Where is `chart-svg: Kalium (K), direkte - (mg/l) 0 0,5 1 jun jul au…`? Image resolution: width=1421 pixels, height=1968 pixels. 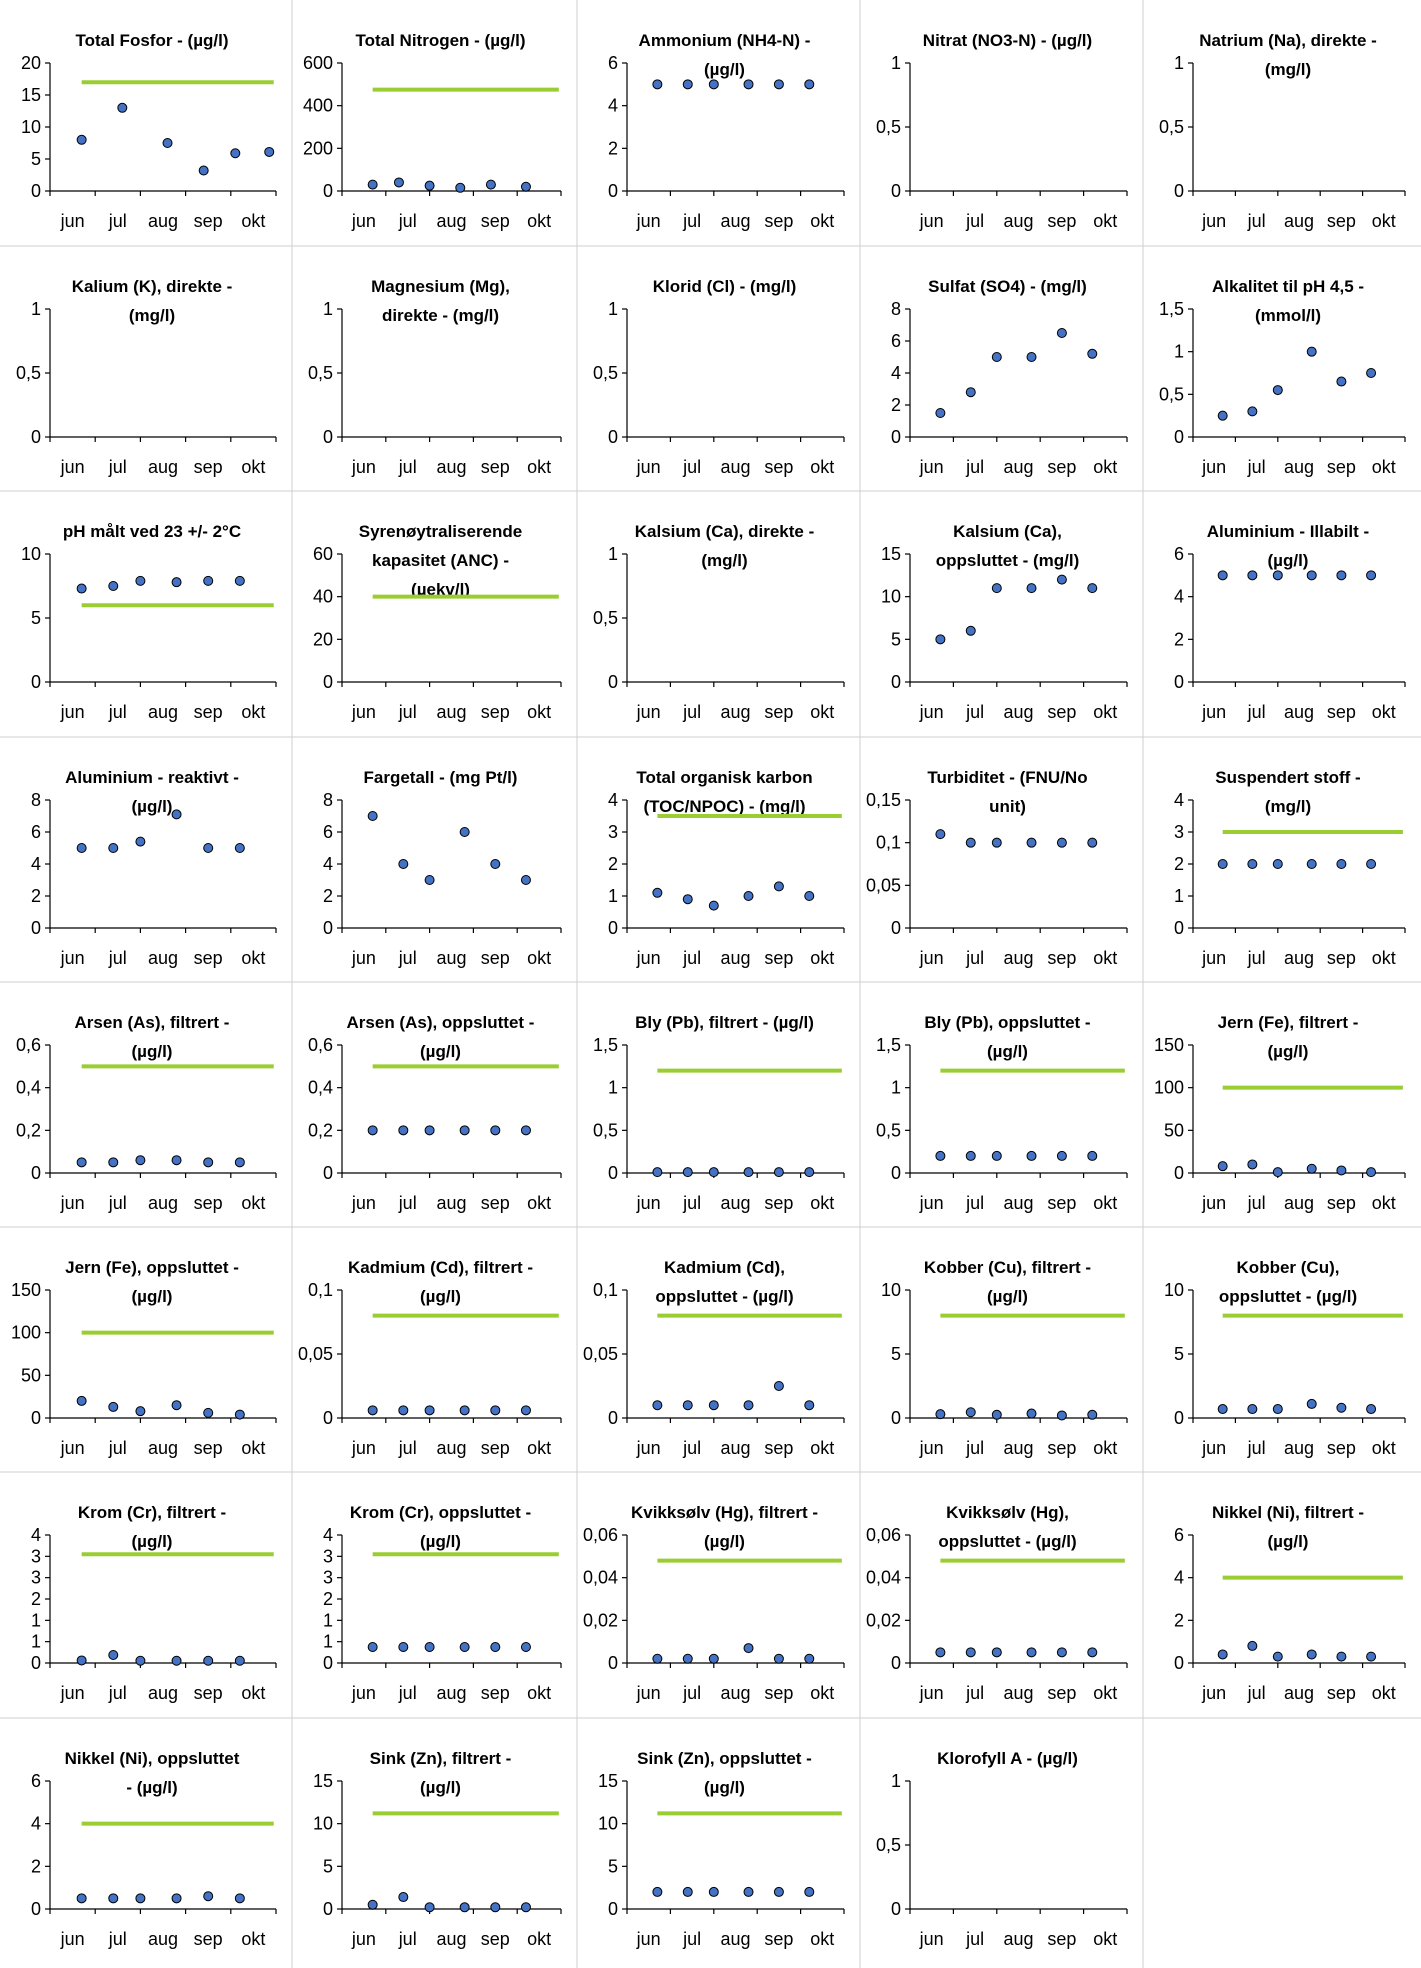
chart-svg: Kalium (K), direkte - (mg/l) 0 0,5 1 jun jul au… is located at coordinates (146, 377).